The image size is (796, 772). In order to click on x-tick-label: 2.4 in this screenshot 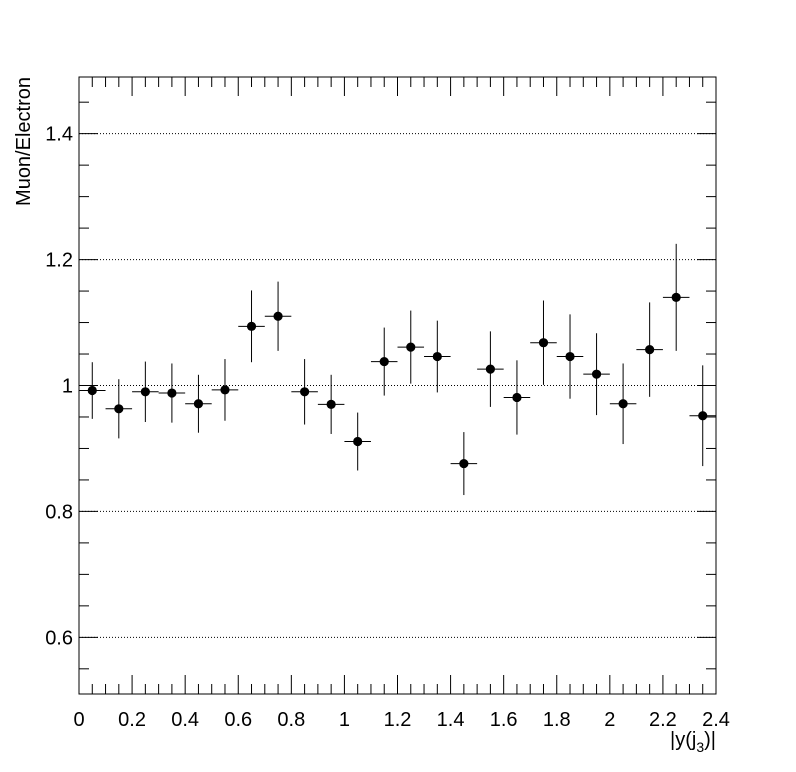, I will do `click(716, 720)`.